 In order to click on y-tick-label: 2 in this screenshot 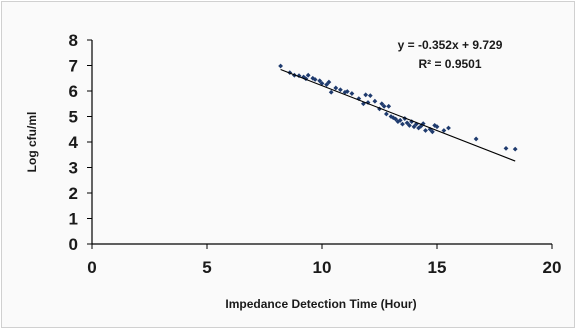, I will do `click(73, 193)`.